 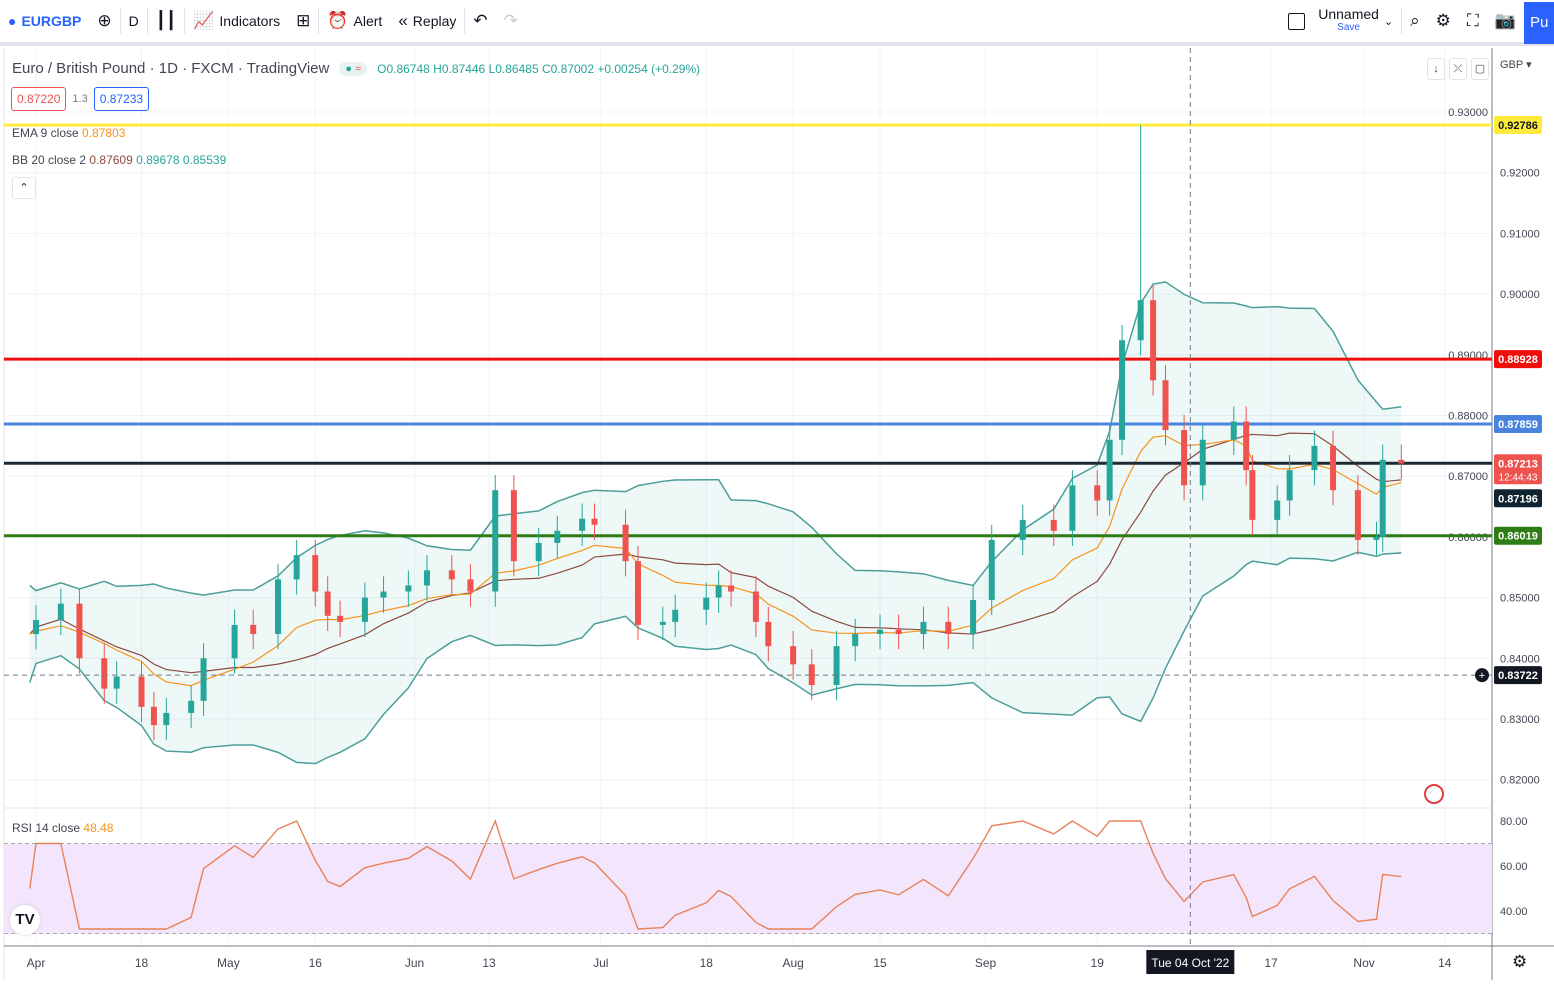 I want to click on layout-button: Unnamed Save ⌄, so click(x=1340, y=21).